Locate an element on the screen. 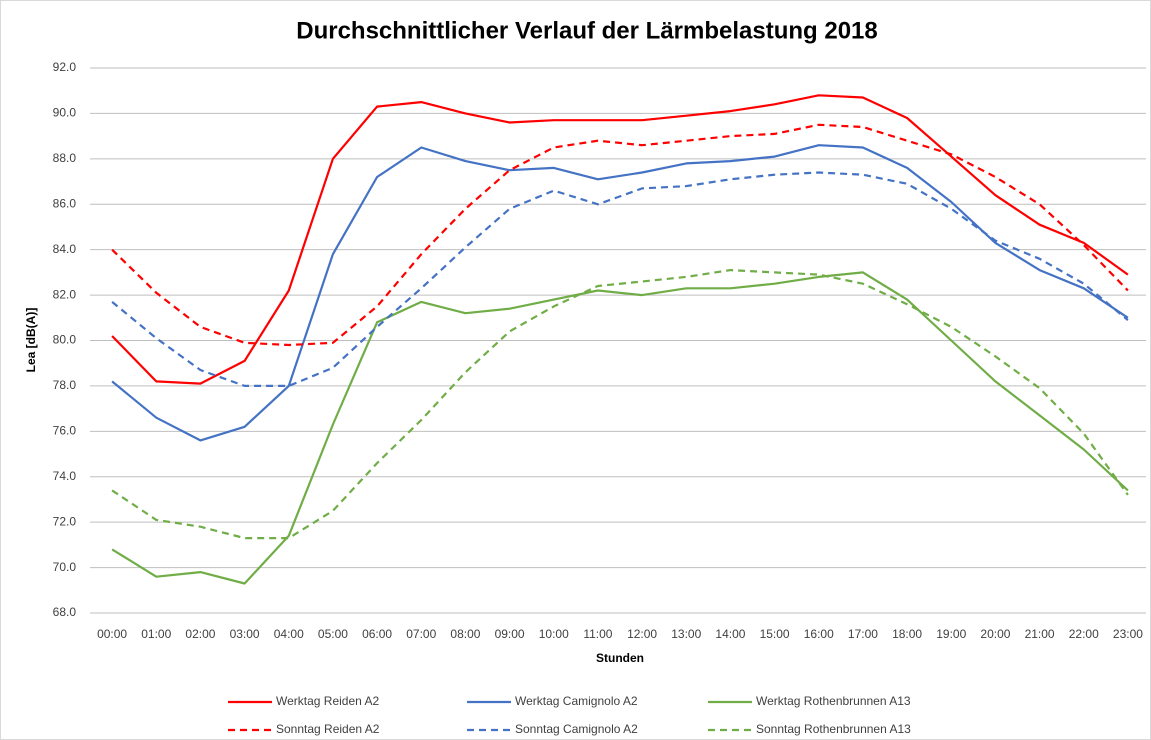  legend-label: Werktag Rothenbrunnen A13 is located at coordinates (833, 701).